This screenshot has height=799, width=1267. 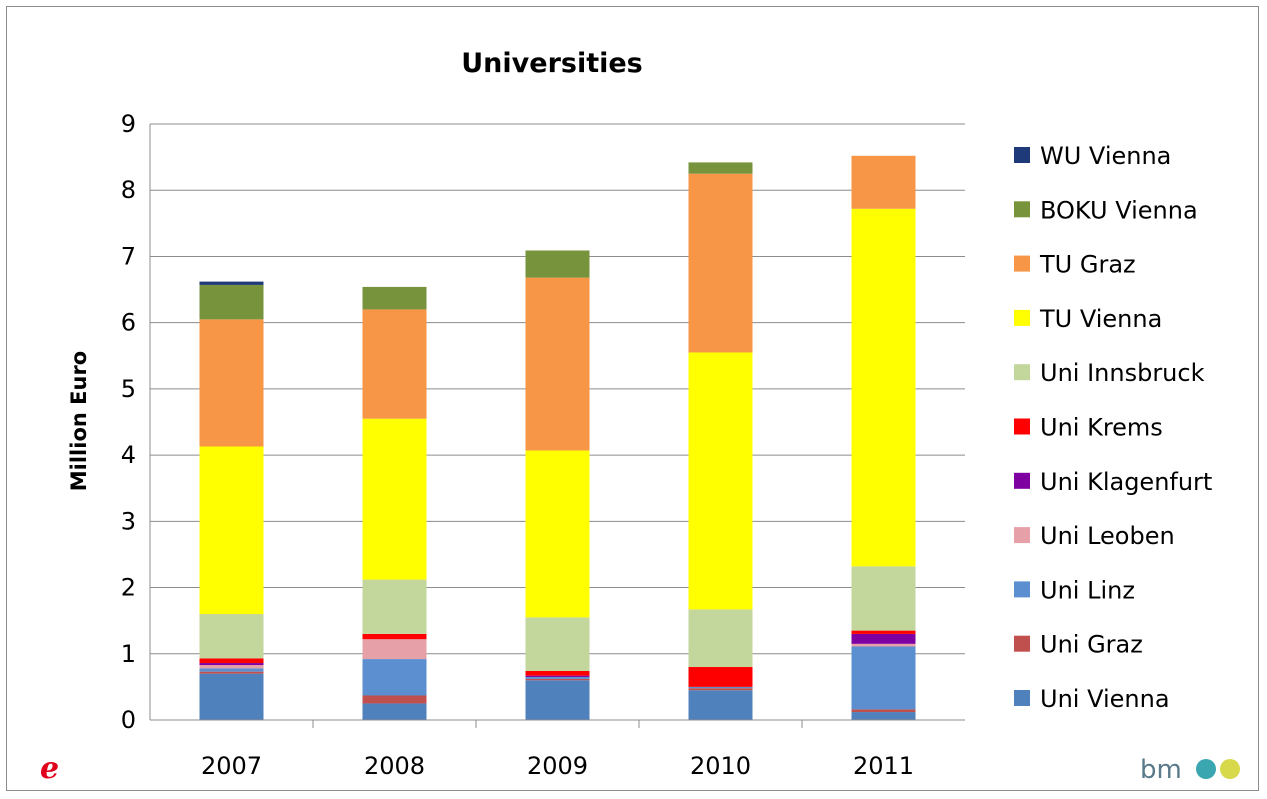 I want to click on bar-tu-vienna-2007, so click(x=231, y=530).